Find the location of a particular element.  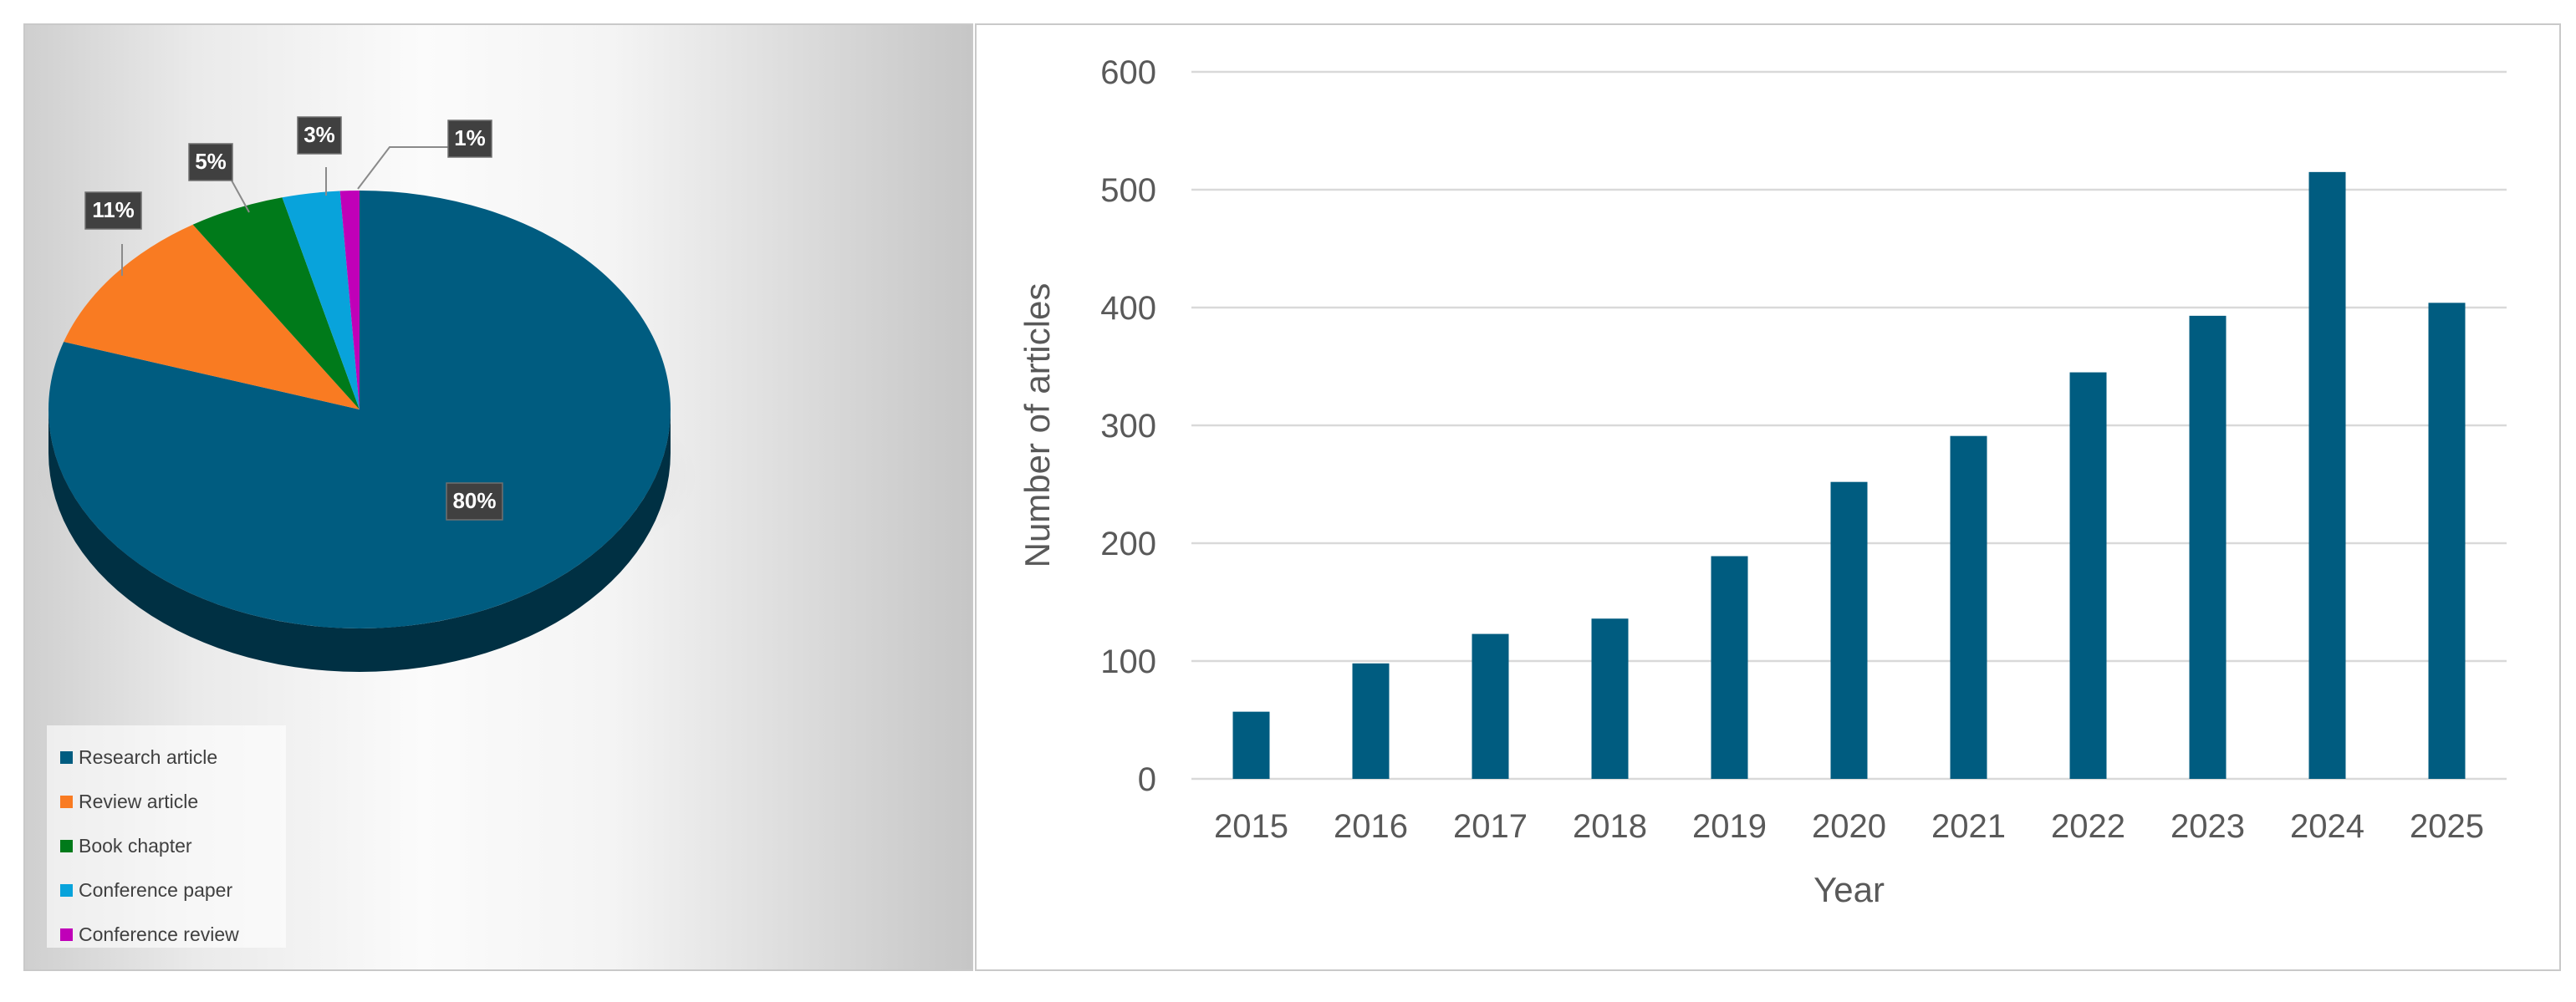

x-tick-label: 2023 is located at coordinates (2208, 826).